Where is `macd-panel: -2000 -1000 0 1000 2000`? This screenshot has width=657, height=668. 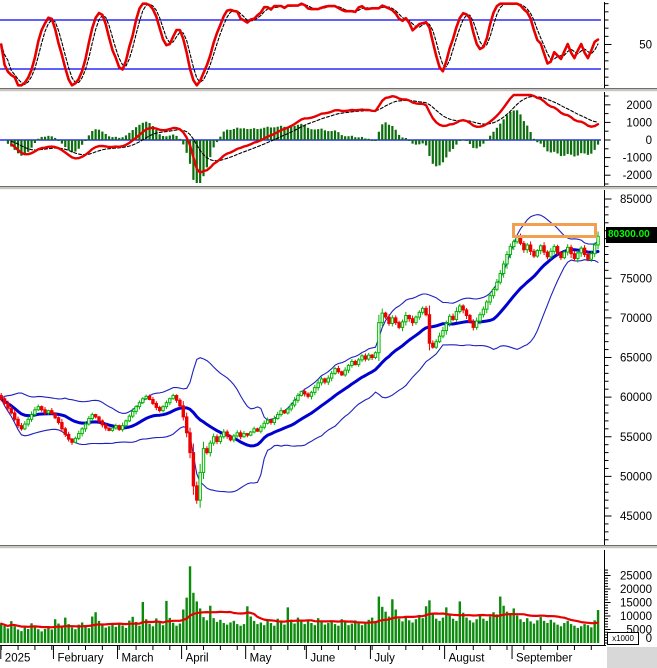
macd-panel: -2000 -1000 0 1000 2000 is located at coordinates (328, 139).